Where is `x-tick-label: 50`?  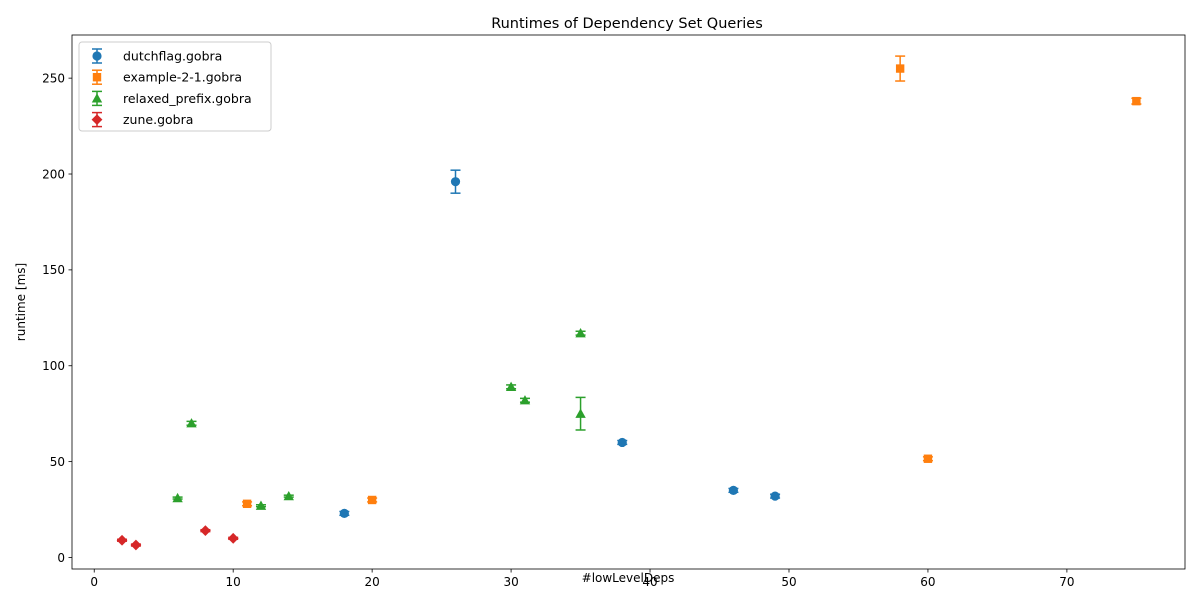 x-tick-label: 50 is located at coordinates (788, 582).